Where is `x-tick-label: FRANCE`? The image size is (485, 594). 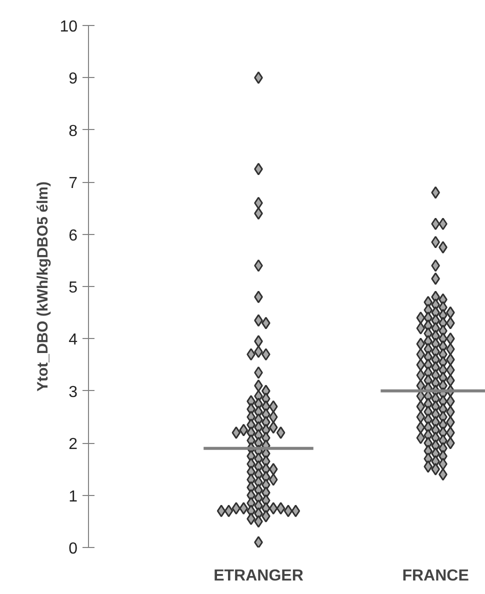 x-tick-label: FRANCE is located at coordinates (436, 576).